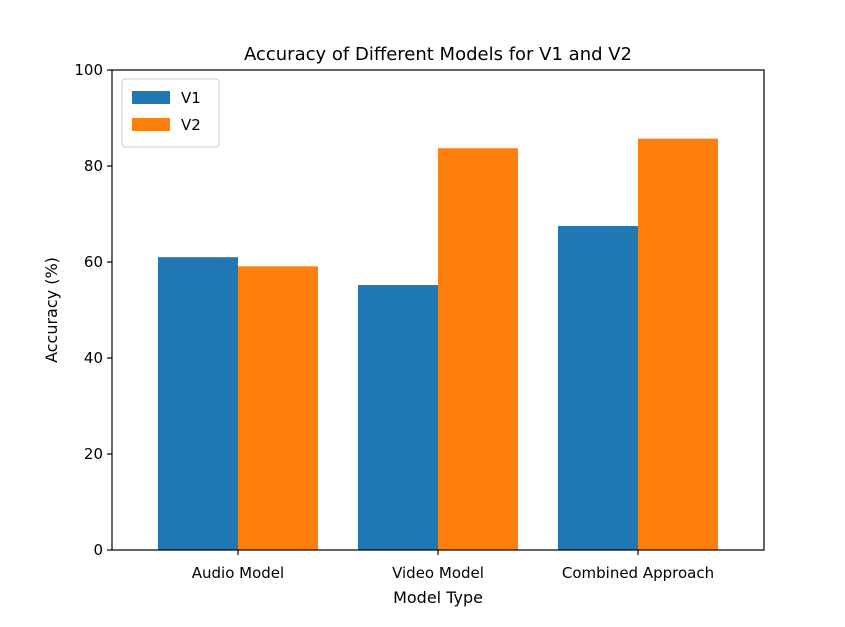 This screenshot has width=845, height=627. Describe the element at coordinates (93, 166) in the screenshot. I see `y-tick-label: 80` at that location.